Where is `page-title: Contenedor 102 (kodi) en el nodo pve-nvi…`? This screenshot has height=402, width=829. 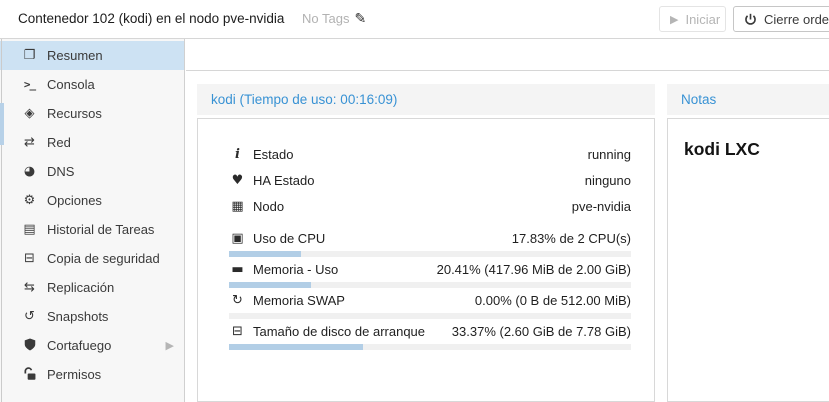 page-title: Contenedor 102 (kodi) en el nodo pve-nvi… is located at coordinates (151, 18).